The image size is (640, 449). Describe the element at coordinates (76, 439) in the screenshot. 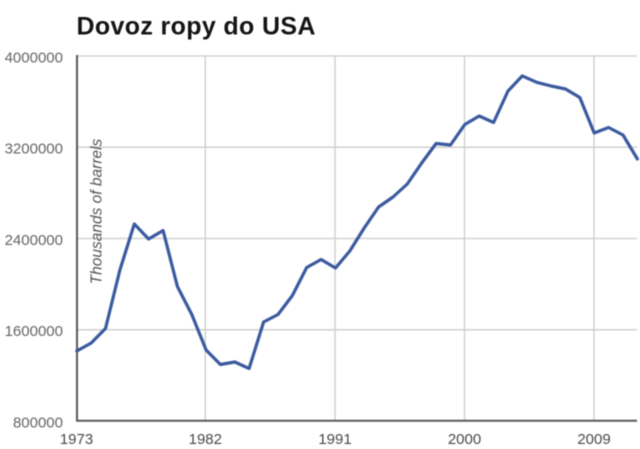

I see `svg-text: 1973` at that location.